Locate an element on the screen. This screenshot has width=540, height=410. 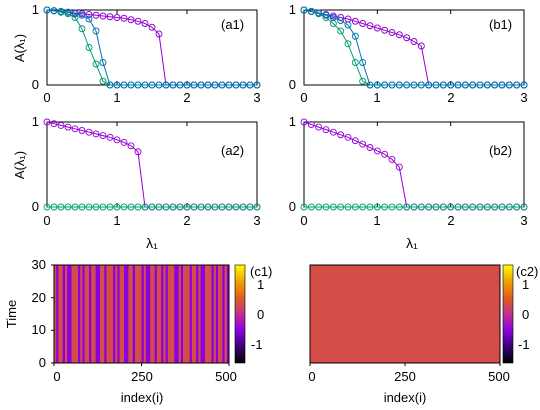
series-line is located at coordinates (151, 164).